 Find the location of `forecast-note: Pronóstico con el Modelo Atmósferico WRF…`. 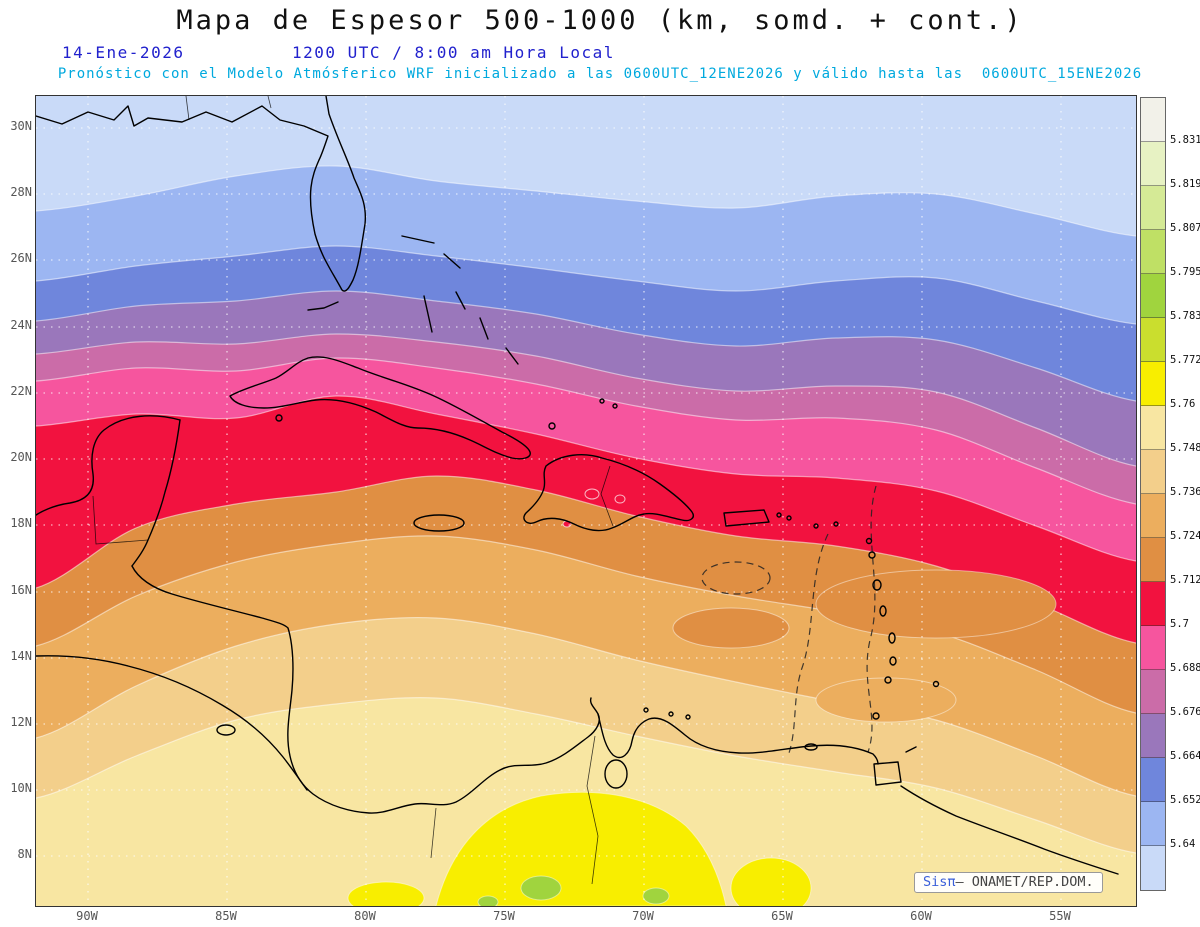

forecast-note: Pronóstico con el Modelo Atmósferico WRF… is located at coordinates (600, 74).